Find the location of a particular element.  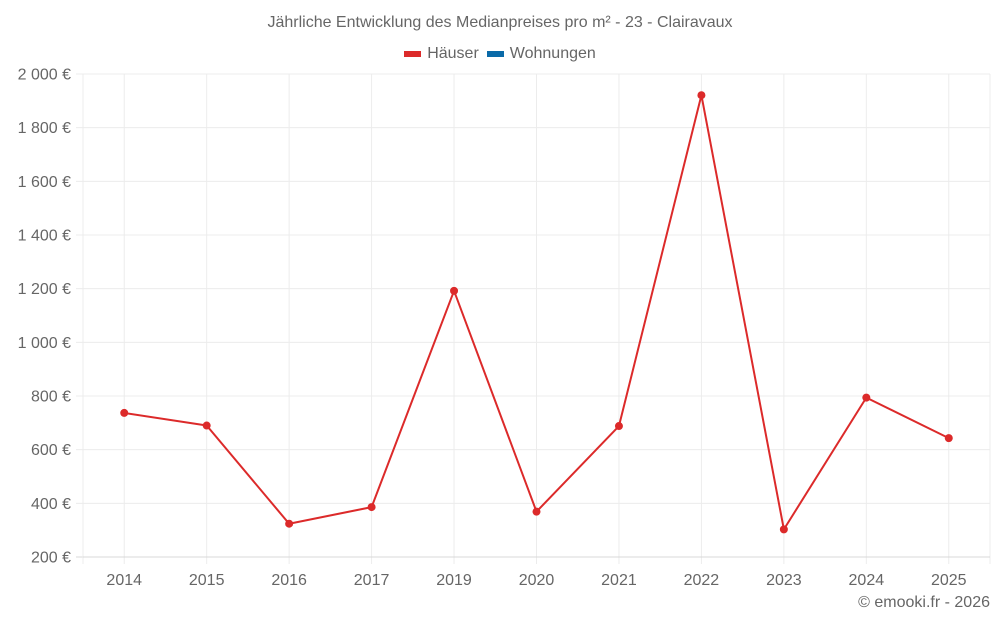

legend-label-wohnungen: Wohnungen is located at coordinates (552, 53).